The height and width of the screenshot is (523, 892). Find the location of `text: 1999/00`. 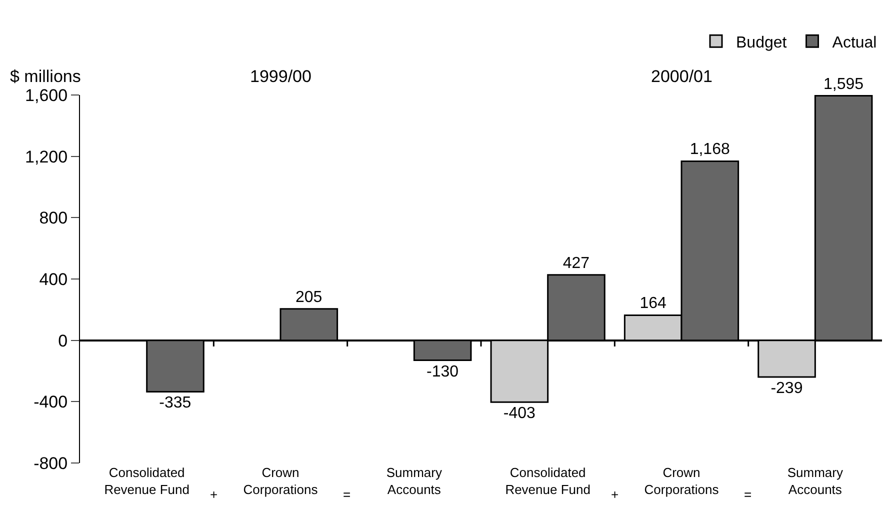

text: 1999/00 is located at coordinates (281, 76).